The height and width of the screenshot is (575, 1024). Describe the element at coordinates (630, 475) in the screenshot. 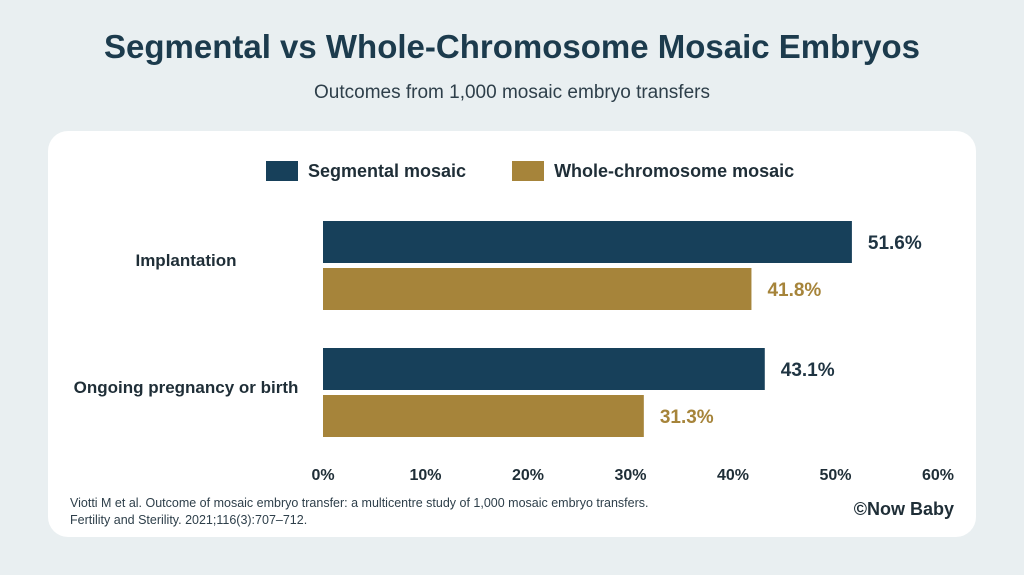

I see `x-tick-label: 30%` at that location.